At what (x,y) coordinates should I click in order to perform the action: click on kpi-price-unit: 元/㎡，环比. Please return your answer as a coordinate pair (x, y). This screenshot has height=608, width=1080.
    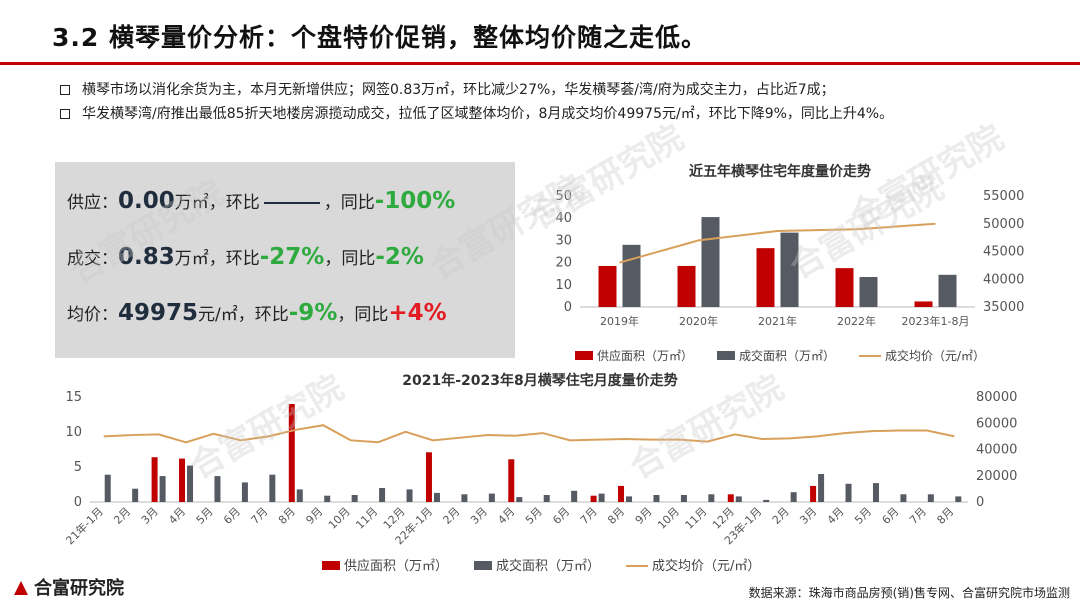
    Looking at the image, I should click on (243, 315).